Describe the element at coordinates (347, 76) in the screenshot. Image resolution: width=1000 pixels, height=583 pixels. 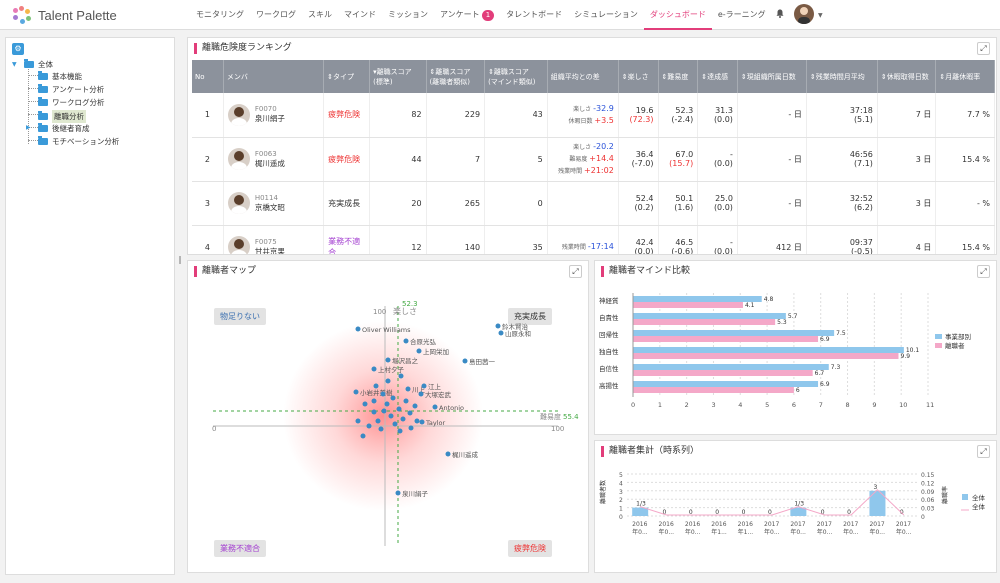
I see `column-header: ⇕タイプ` at that location.